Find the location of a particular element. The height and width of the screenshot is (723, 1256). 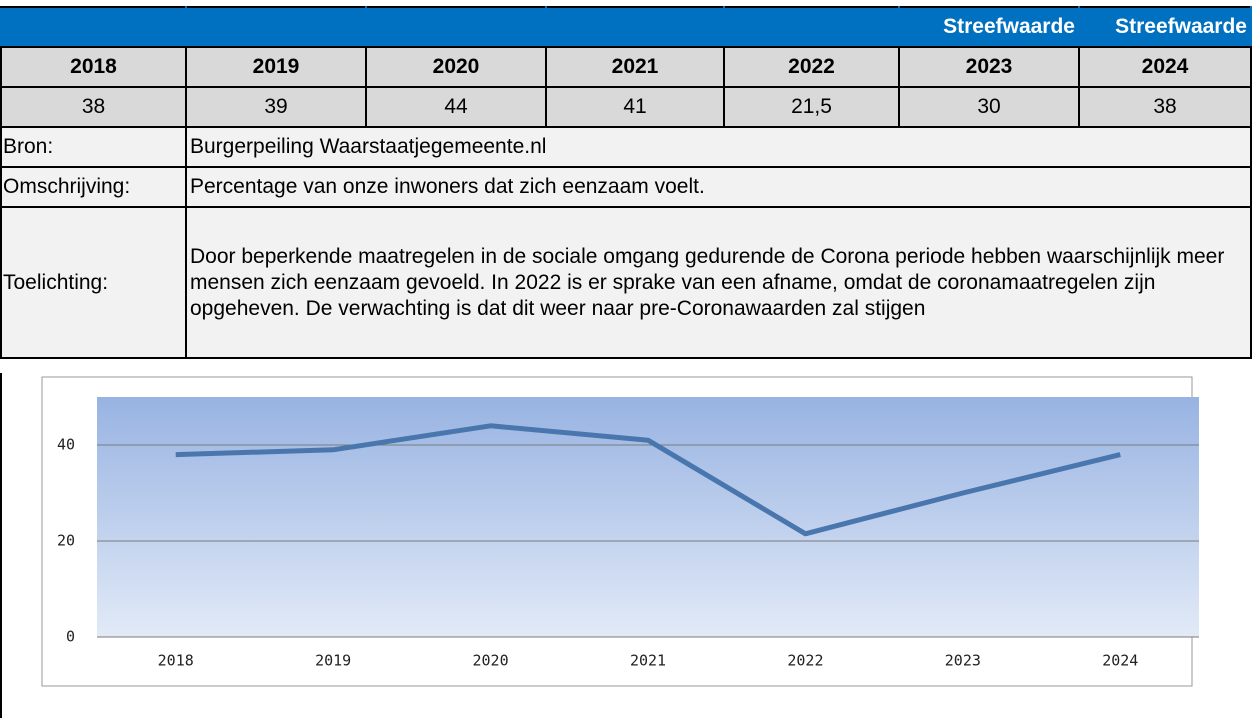

year: 2023 is located at coordinates (989, 67).